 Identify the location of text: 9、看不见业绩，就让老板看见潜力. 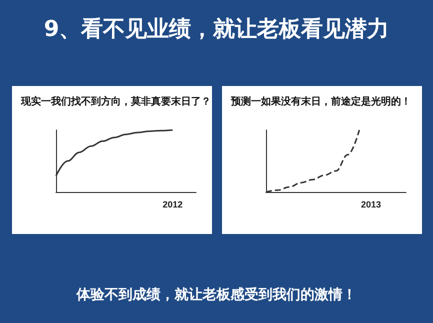
(216, 30).